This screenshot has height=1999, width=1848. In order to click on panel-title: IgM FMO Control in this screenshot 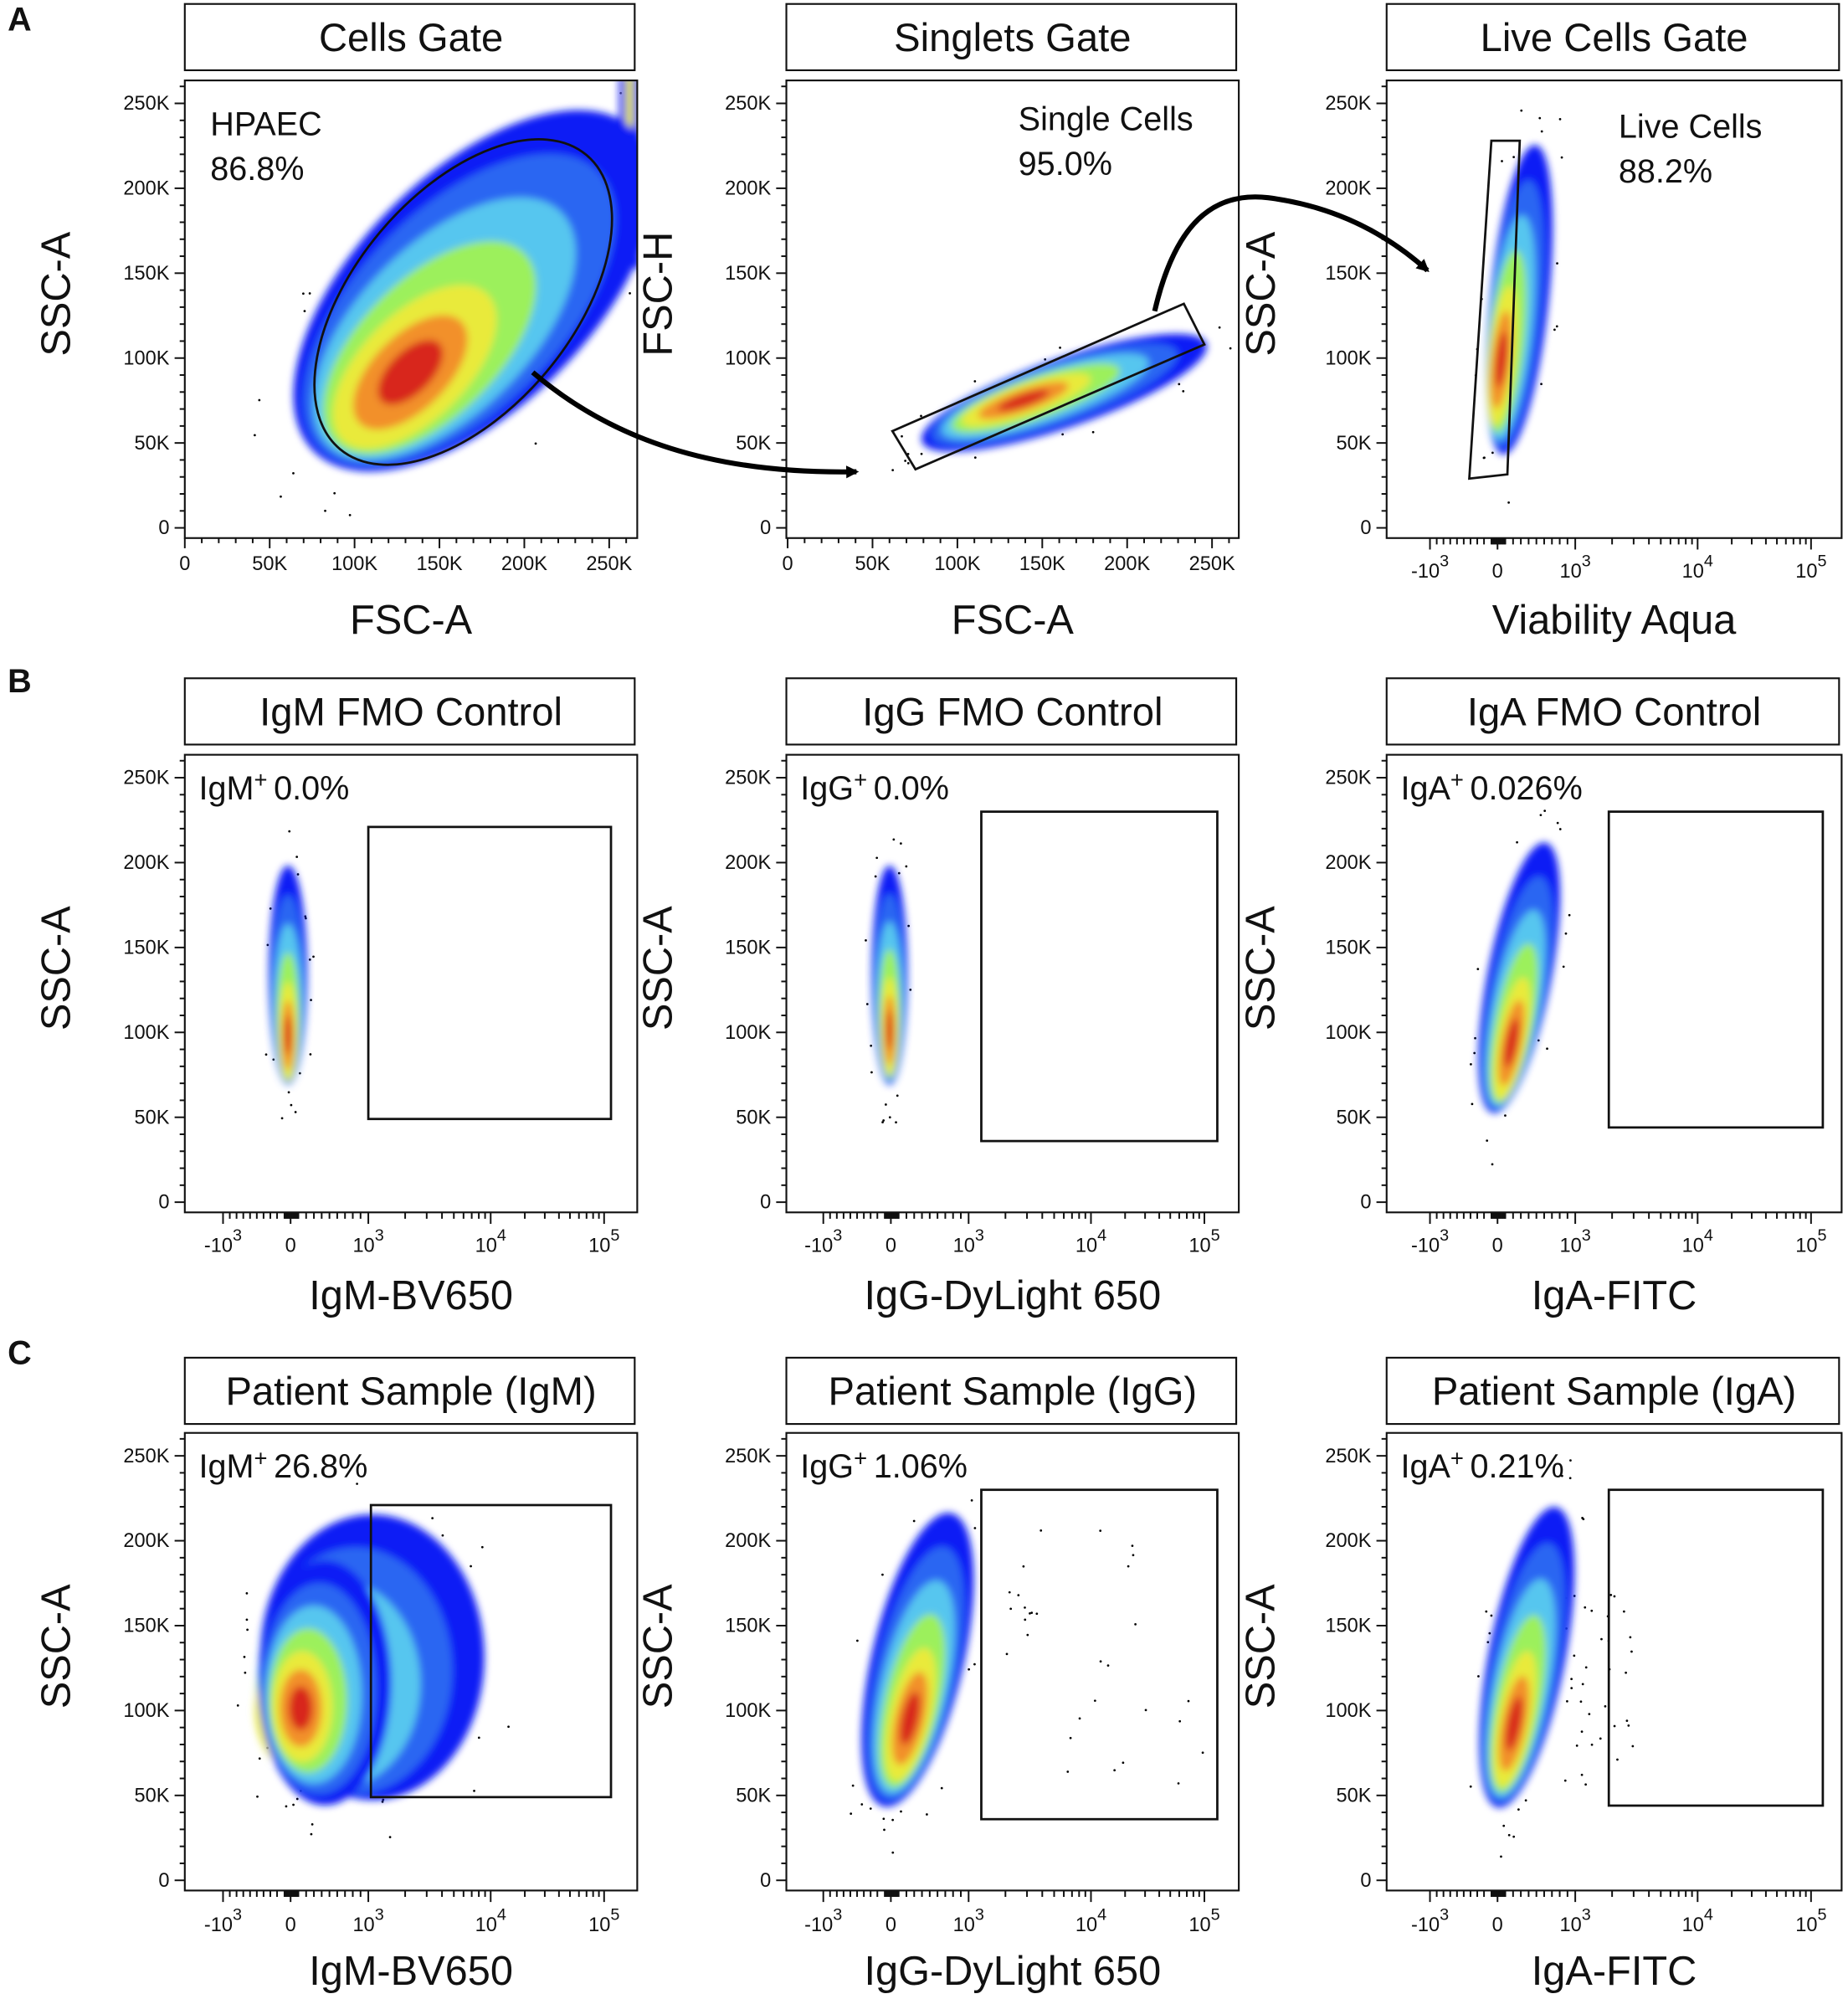, I will do `click(410, 713)`.